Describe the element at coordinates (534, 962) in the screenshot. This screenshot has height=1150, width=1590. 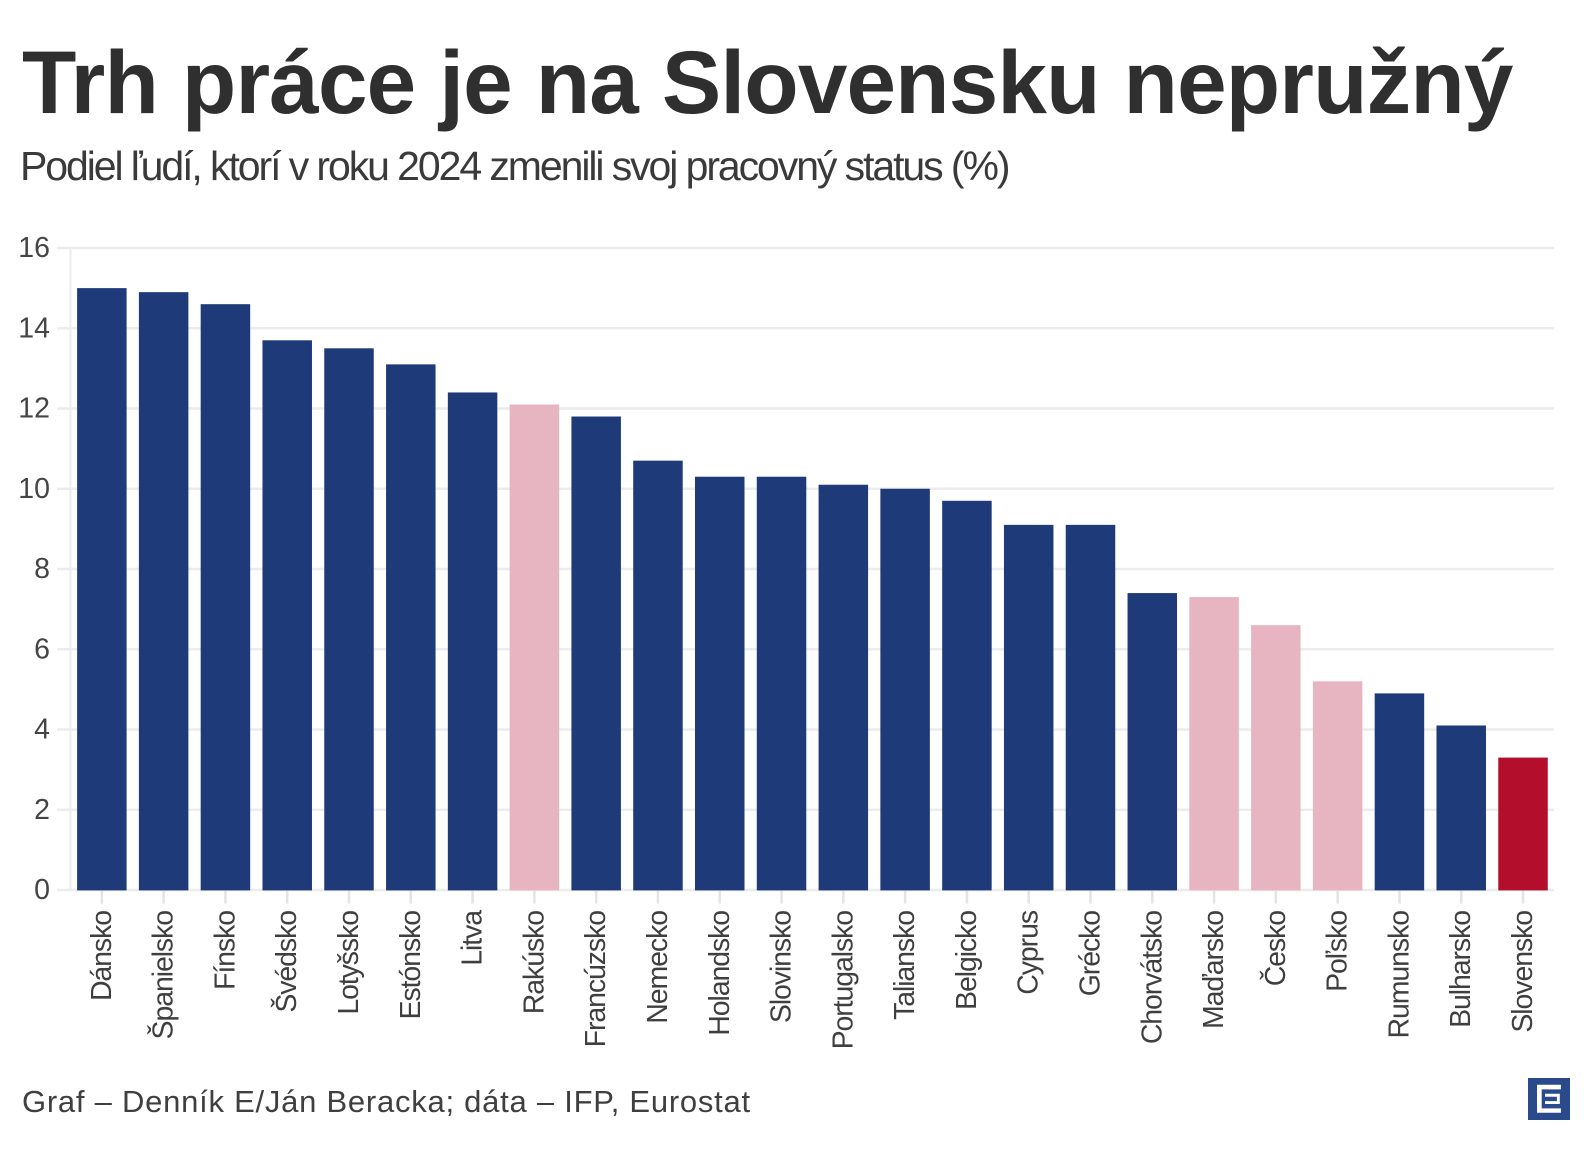
I see `svg-text: Rakúsko` at that location.